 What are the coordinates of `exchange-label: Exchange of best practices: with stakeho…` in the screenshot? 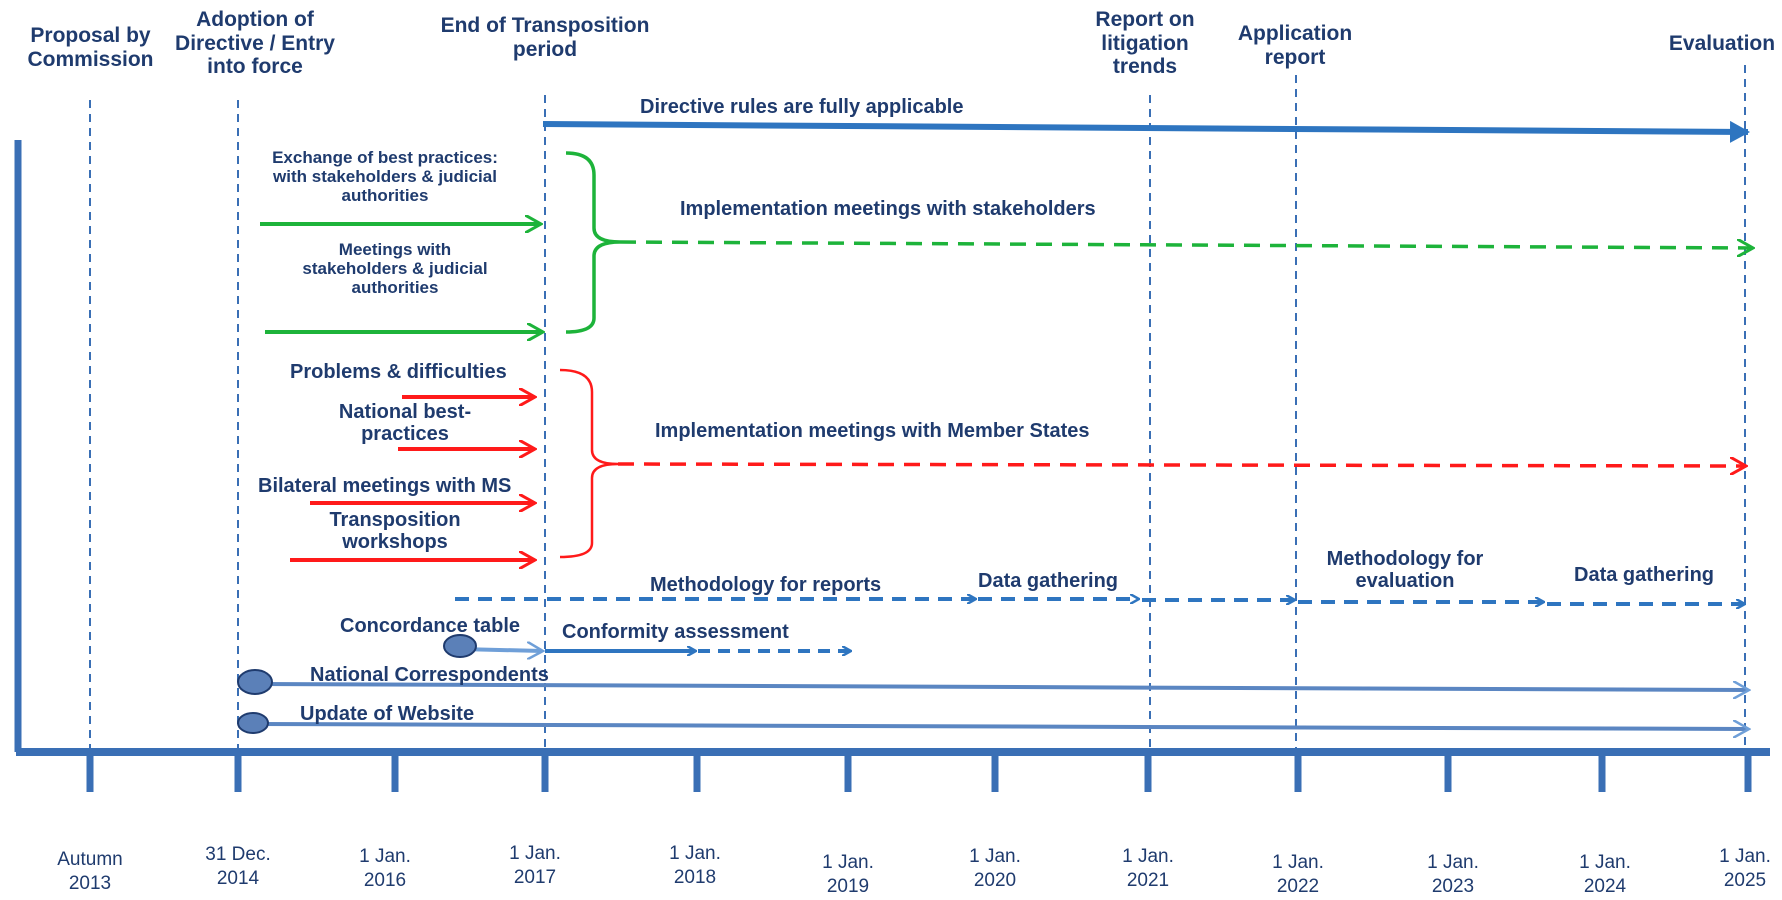 It's located at (385, 177).